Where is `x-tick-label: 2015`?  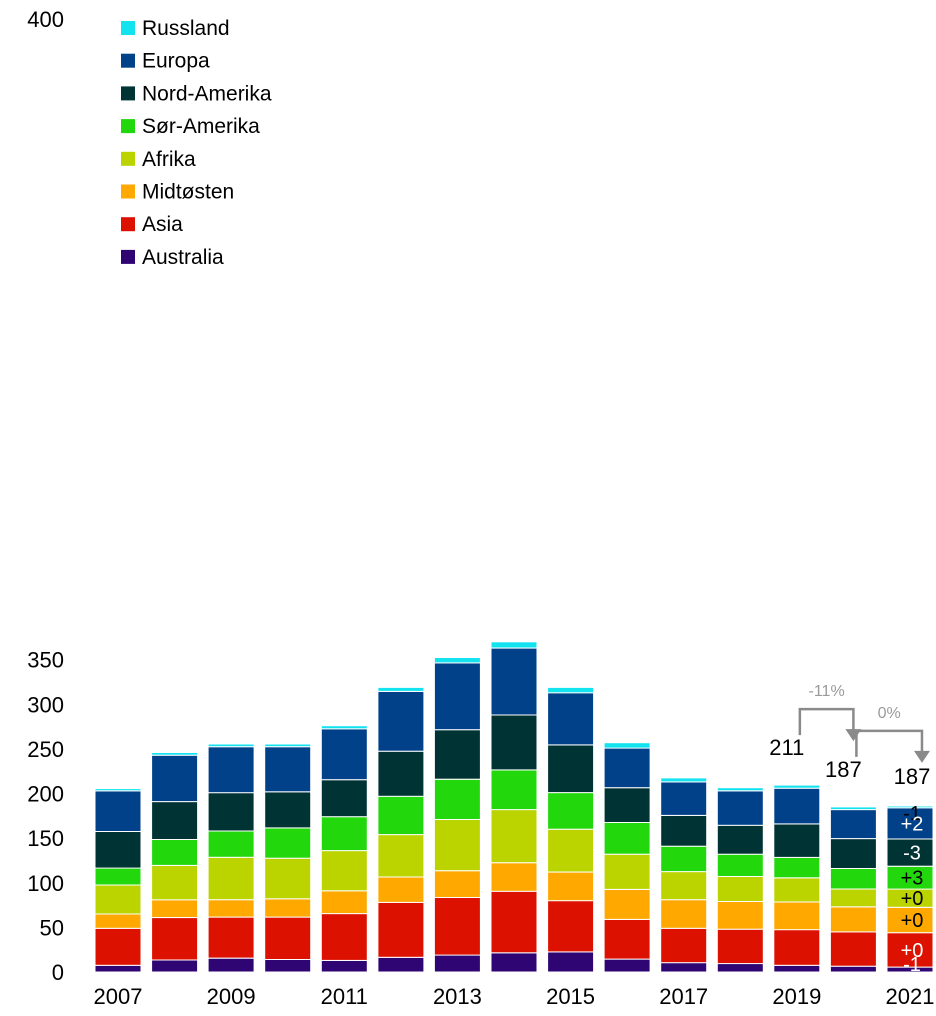 x-tick-label: 2015 is located at coordinates (570, 996).